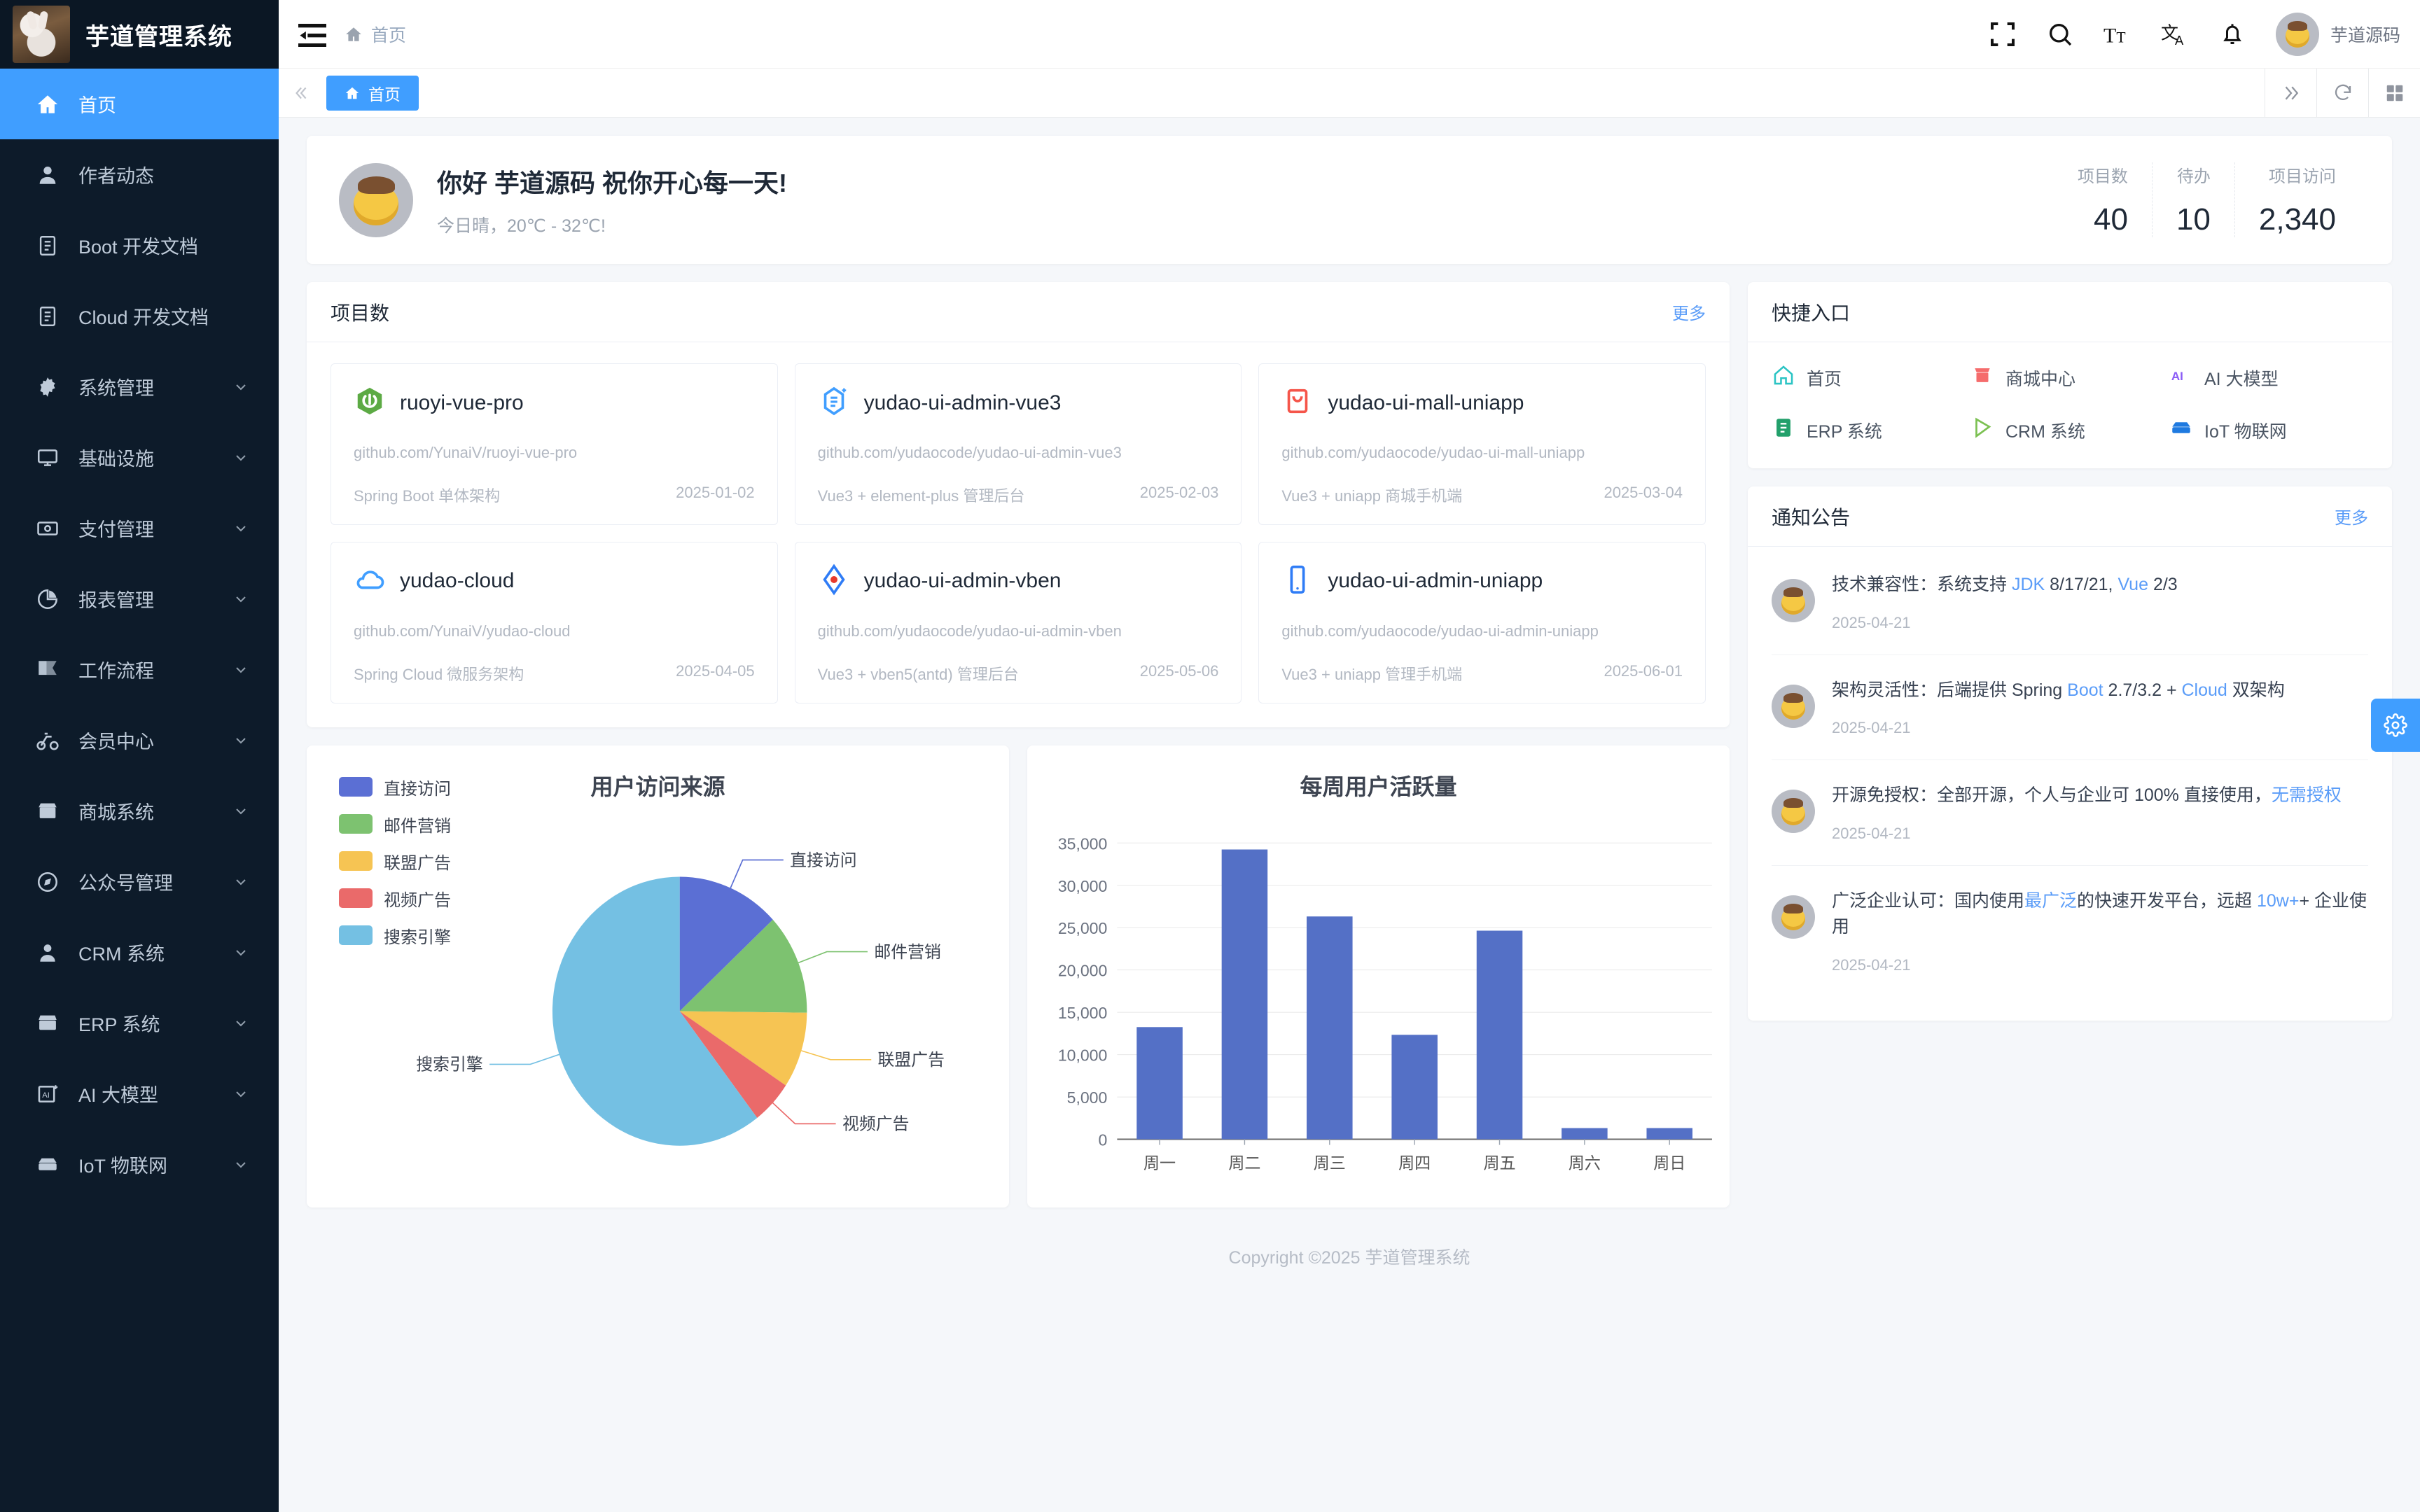  I want to click on sidebar-item-8: 工作流程, so click(139, 669).